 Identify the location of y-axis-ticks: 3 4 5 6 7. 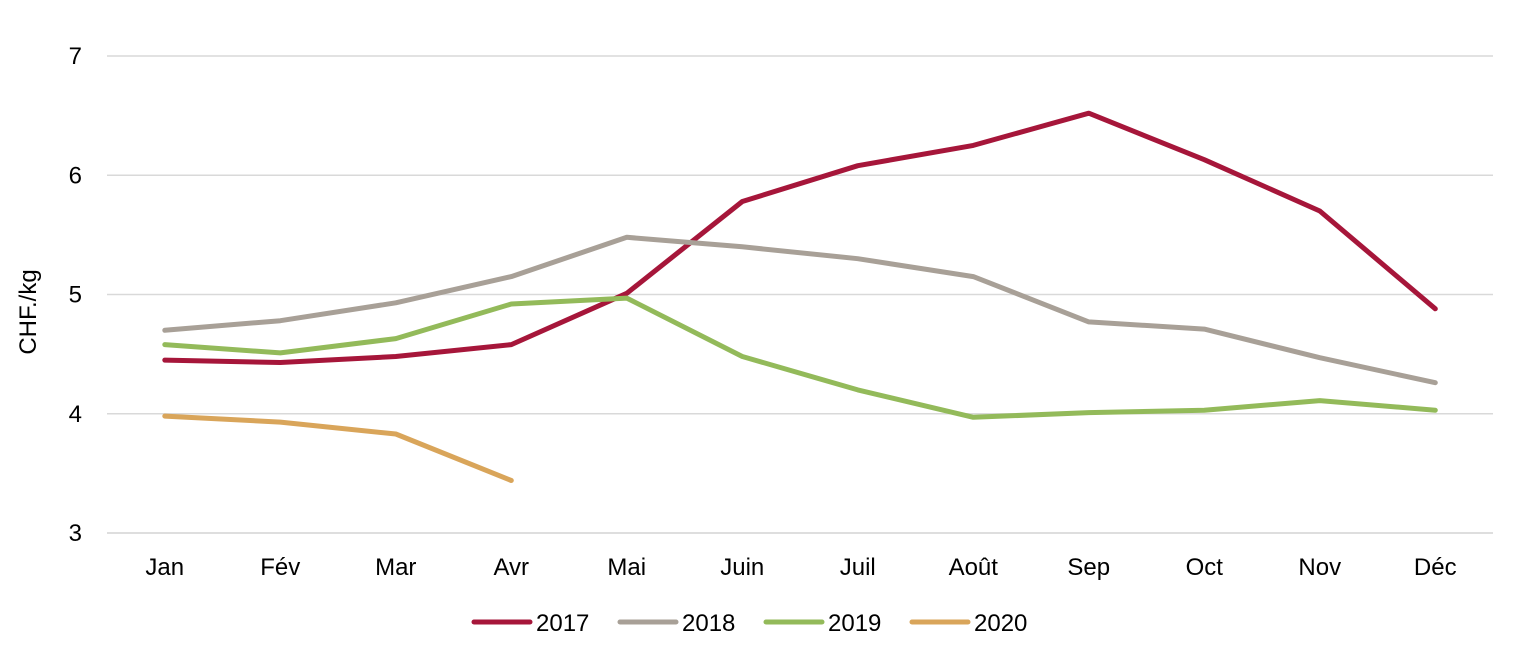
(75, 295).